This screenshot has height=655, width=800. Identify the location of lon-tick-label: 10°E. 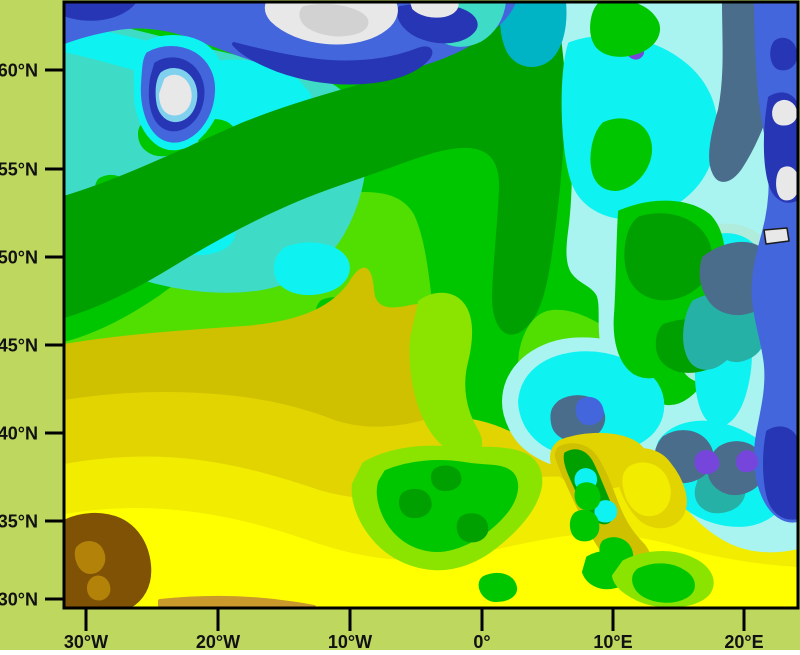
(612, 641).